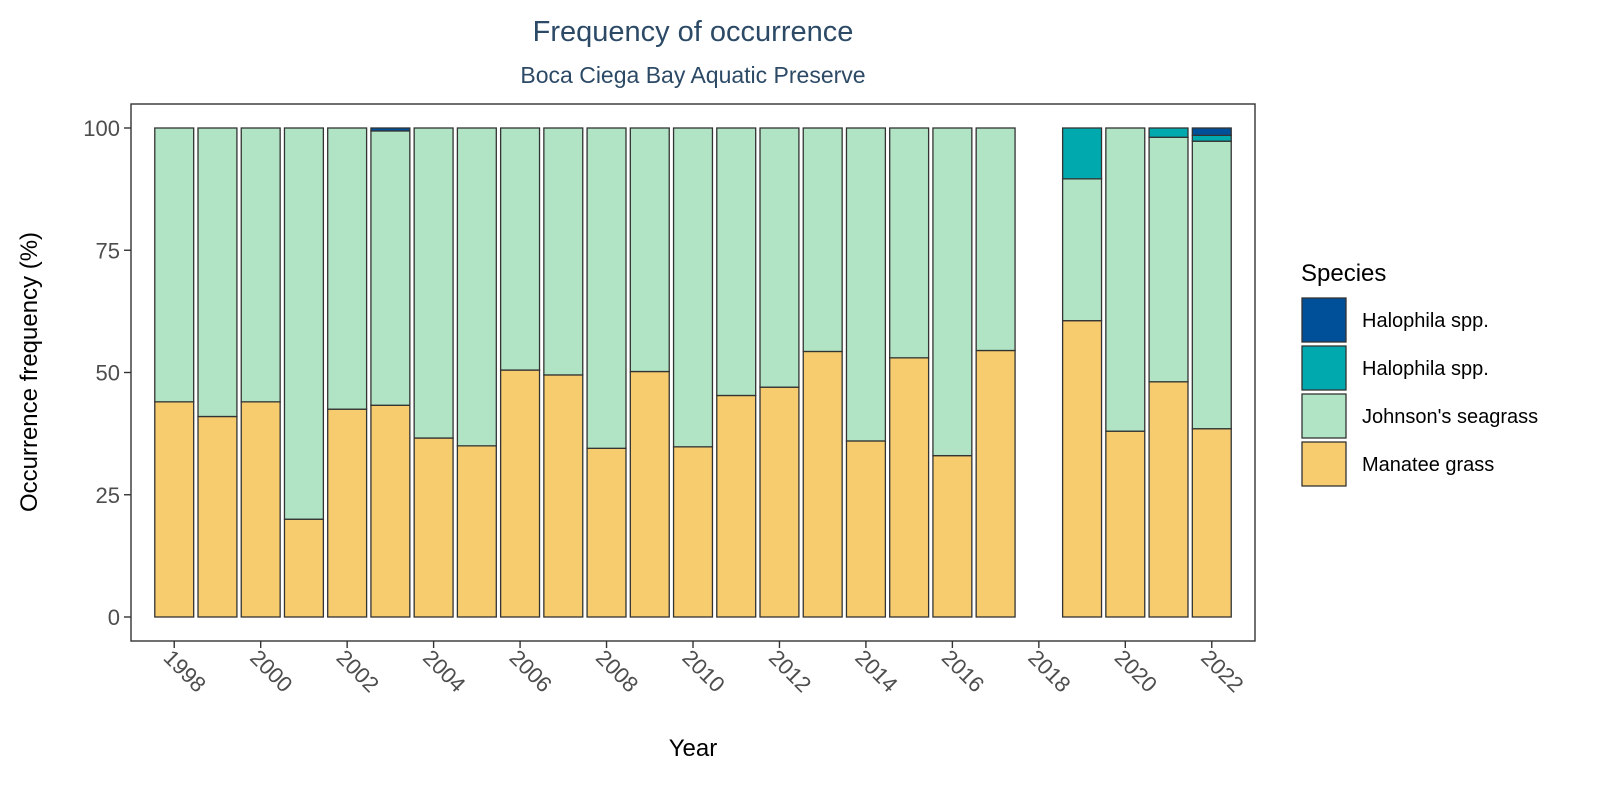 This screenshot has height=800, width=1600. Describe the element at coordinates (271, 671) in the screenshot. I see `x-tick-label: 2000` at that location.